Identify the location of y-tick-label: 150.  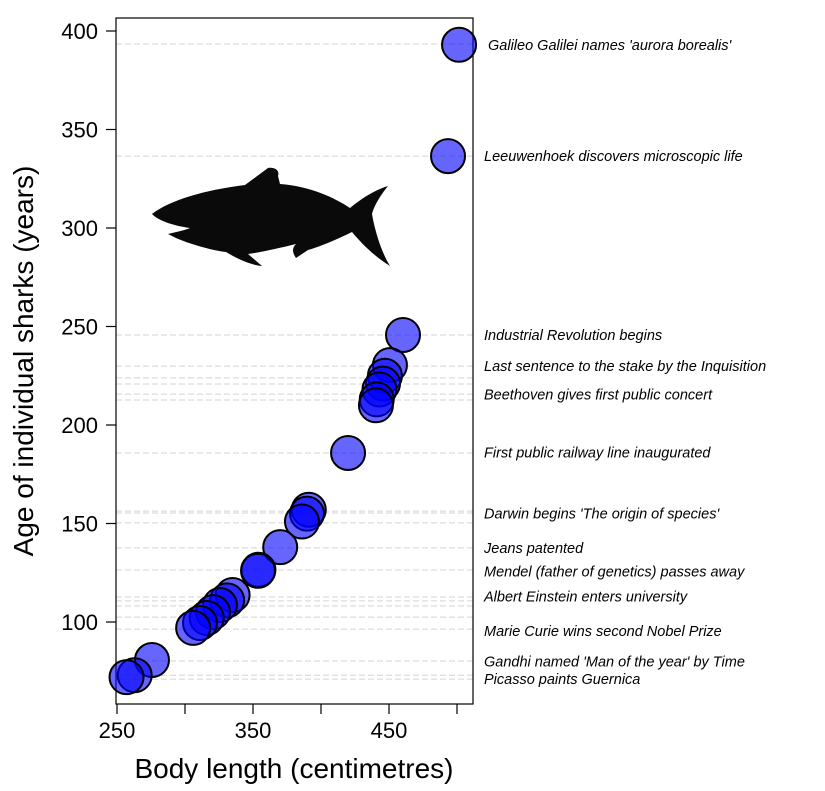
(79, 524).